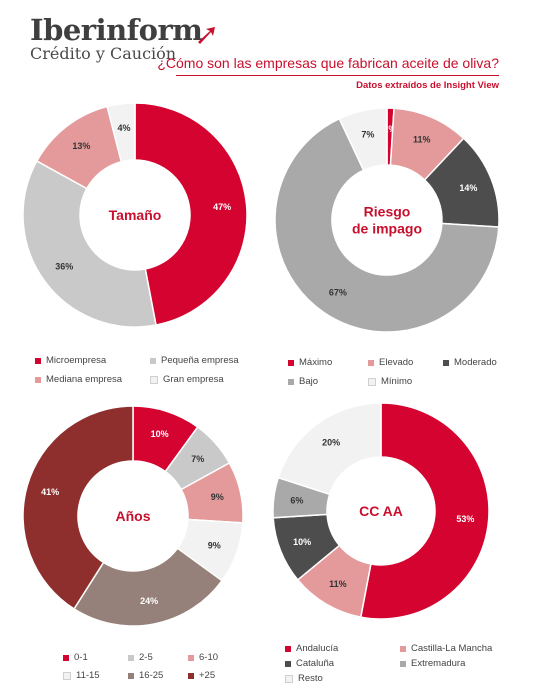  I want to click on legend-item: Pequeña empresa, so click(194, 360).